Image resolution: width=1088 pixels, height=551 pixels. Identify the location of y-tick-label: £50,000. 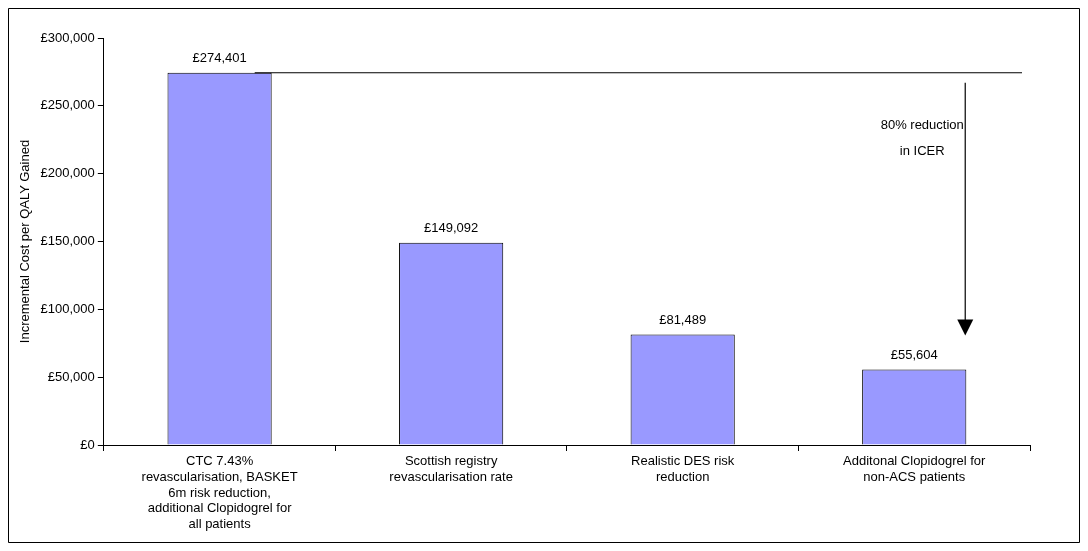
(71, 376).